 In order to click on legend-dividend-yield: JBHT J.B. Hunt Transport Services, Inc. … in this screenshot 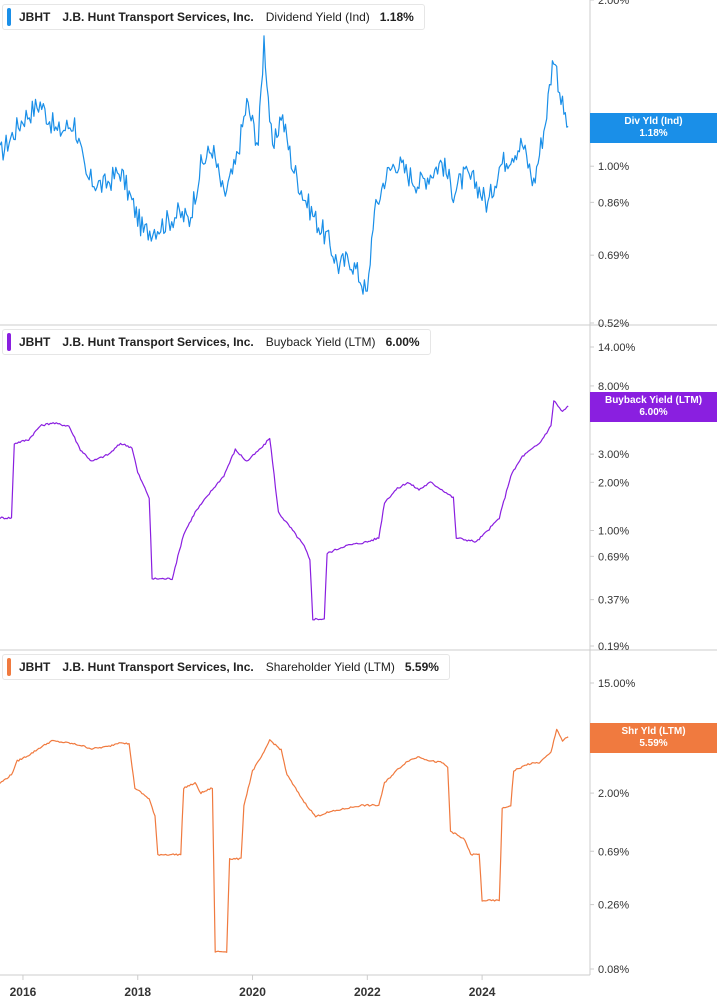, I will do `click(213, 17)`.